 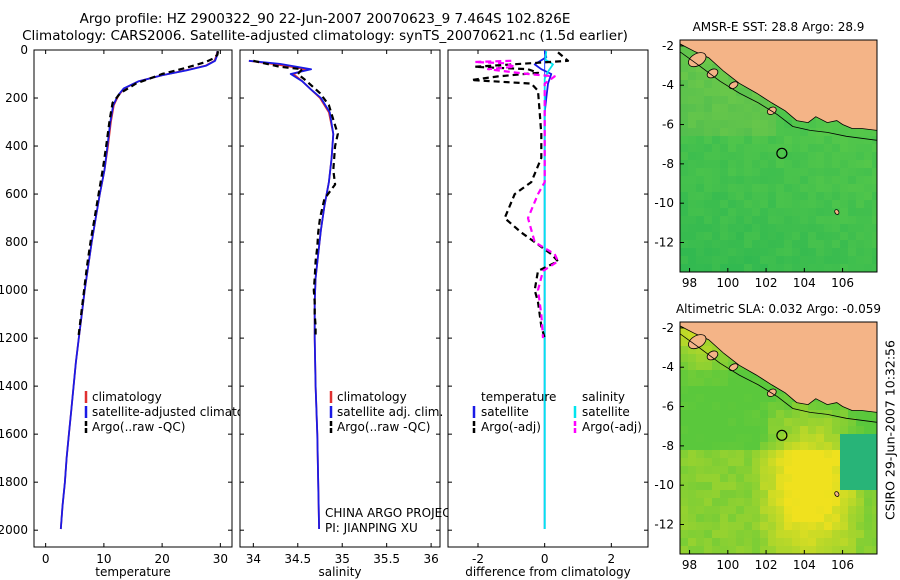 What do you see at coordinates (24, 50) in the screenshot?
I see `y-tick-label: 0` at bounding box center [24, 50].